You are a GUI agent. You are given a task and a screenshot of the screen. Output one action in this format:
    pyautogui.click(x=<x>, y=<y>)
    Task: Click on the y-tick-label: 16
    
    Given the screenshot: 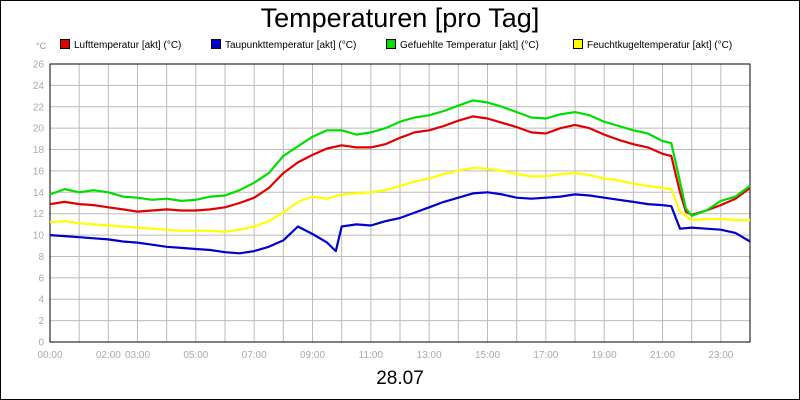 What is the action you would take?
    pyautogui.click(x=39, y=171)
    